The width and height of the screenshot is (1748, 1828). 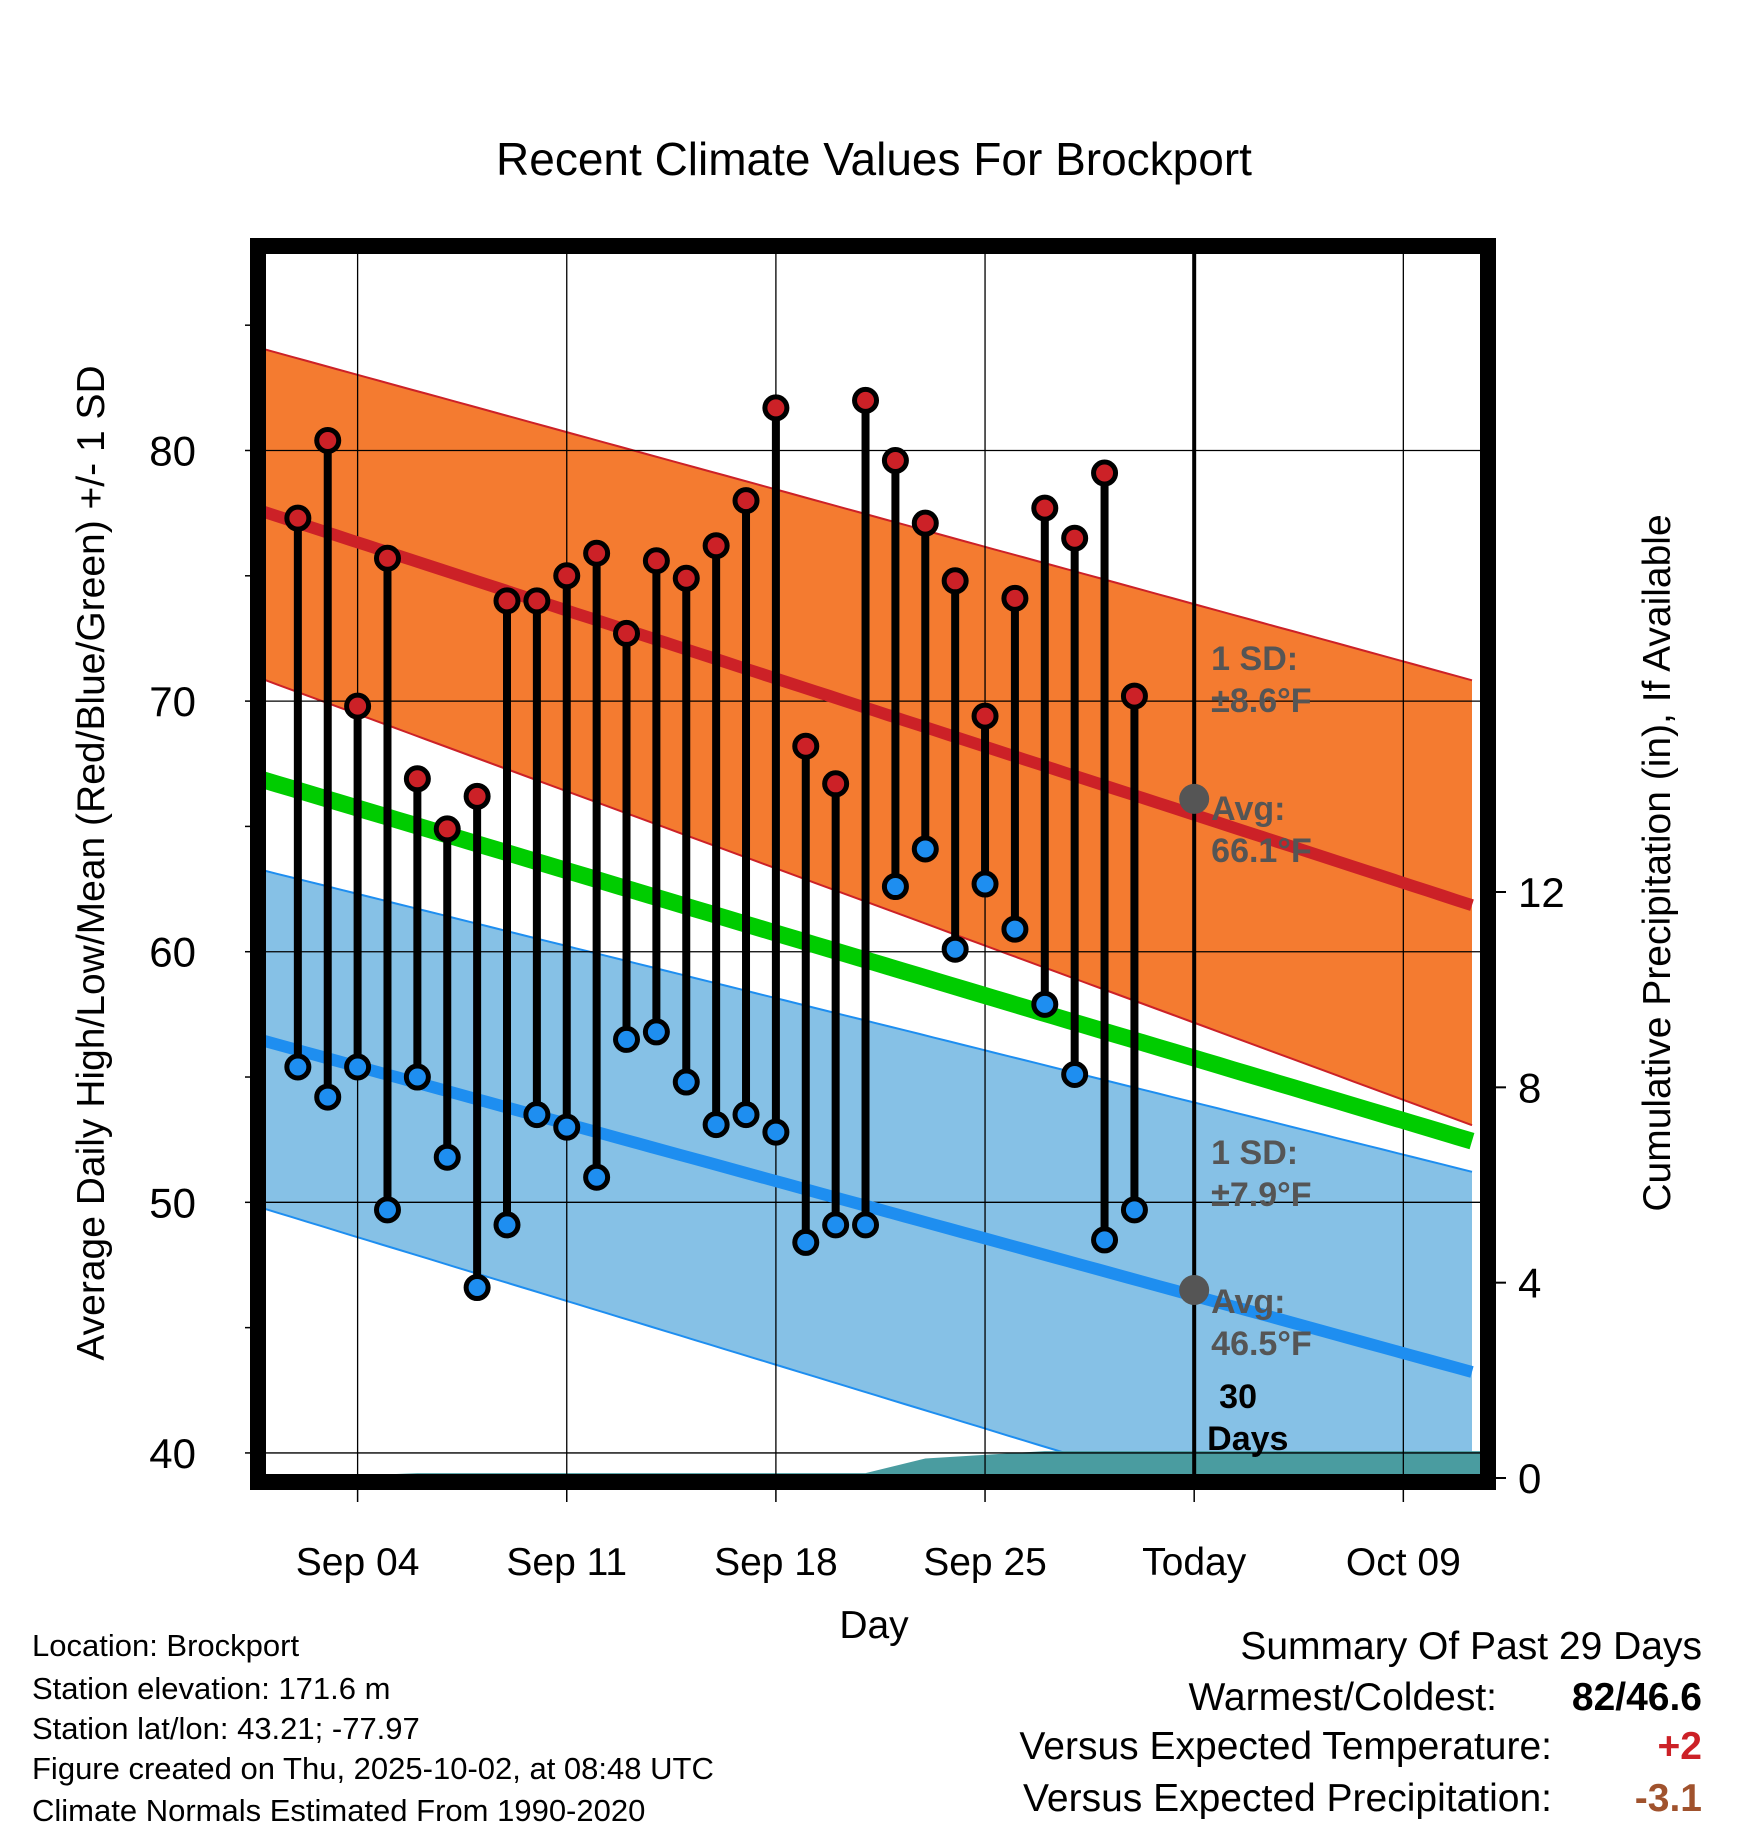 What do you see at coordinates (920, 1464) in the screenshot?
I see `precip-area` at bounding box center [920, 1464].